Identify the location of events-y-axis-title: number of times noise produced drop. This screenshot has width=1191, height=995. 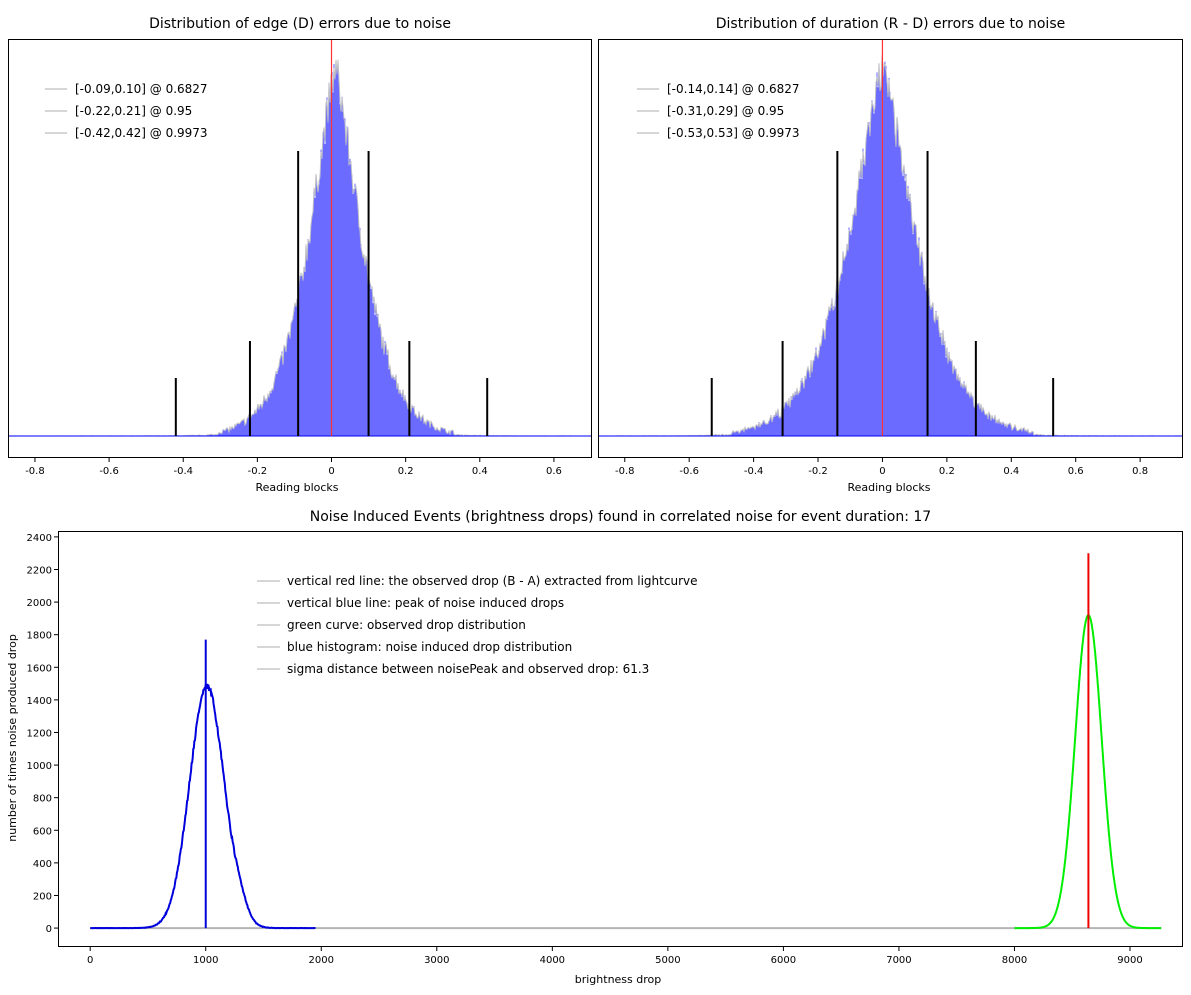
(12, 738).